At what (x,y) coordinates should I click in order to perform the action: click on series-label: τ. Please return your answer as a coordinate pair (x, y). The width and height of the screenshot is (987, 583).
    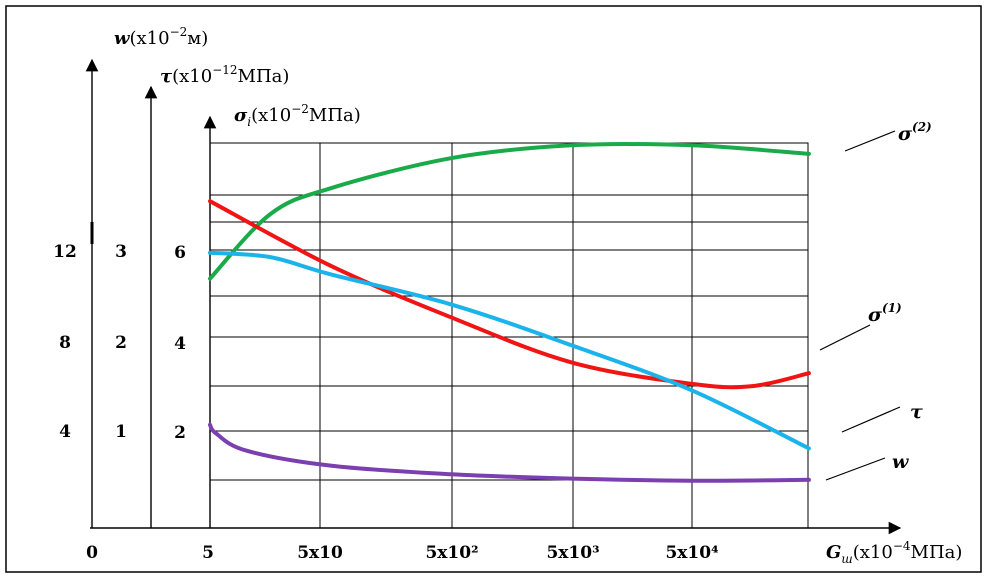
    Looking at the image, I should click on (916, 412).